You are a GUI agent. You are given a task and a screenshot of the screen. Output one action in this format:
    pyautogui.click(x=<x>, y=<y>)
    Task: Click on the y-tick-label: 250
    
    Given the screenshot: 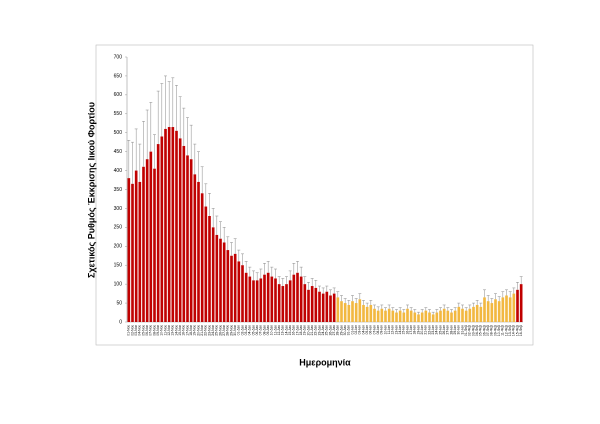 What is the action you would take?
    pyautogui.click(x=118, y=228)
    